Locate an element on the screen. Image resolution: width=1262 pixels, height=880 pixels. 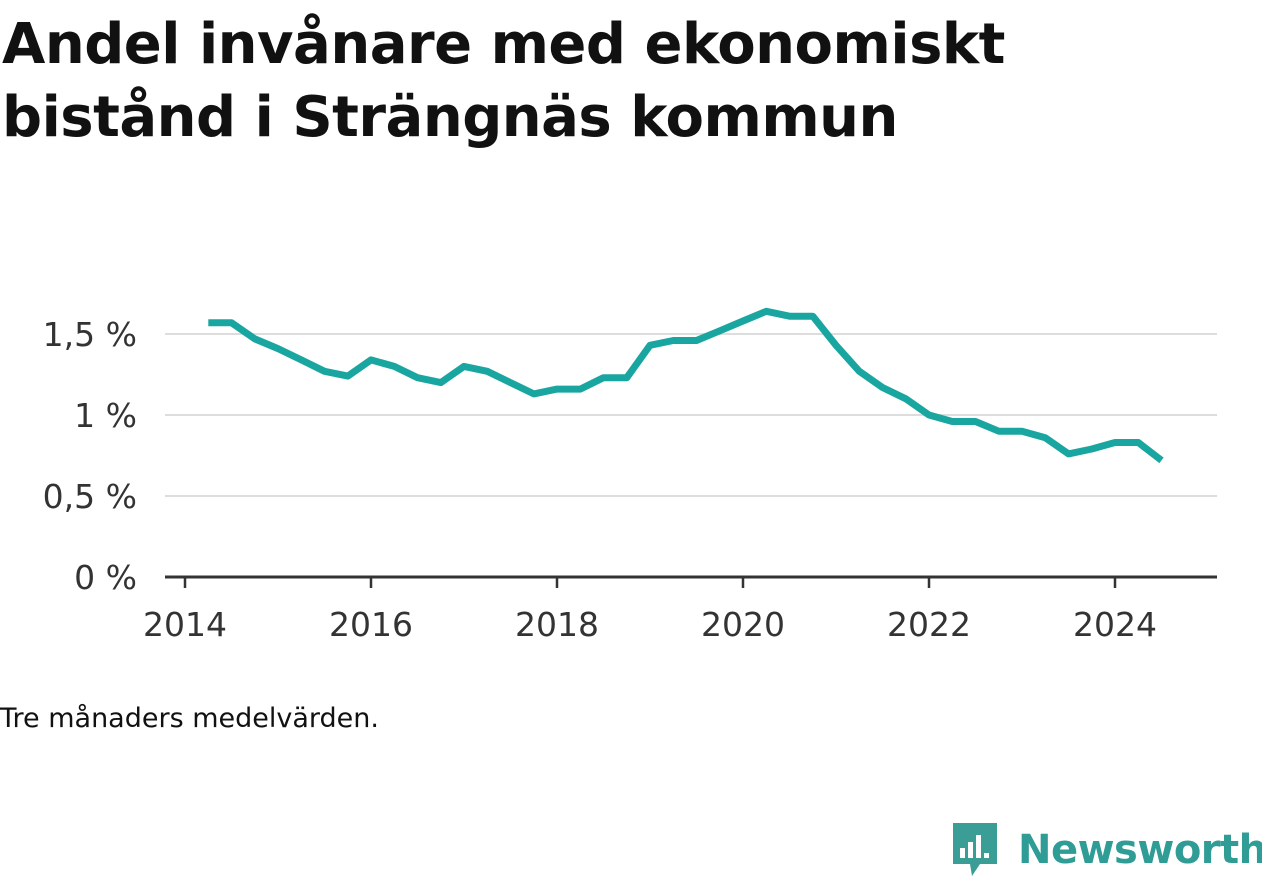
x-tick-label: 2020 is located at coordinates (743, 624).